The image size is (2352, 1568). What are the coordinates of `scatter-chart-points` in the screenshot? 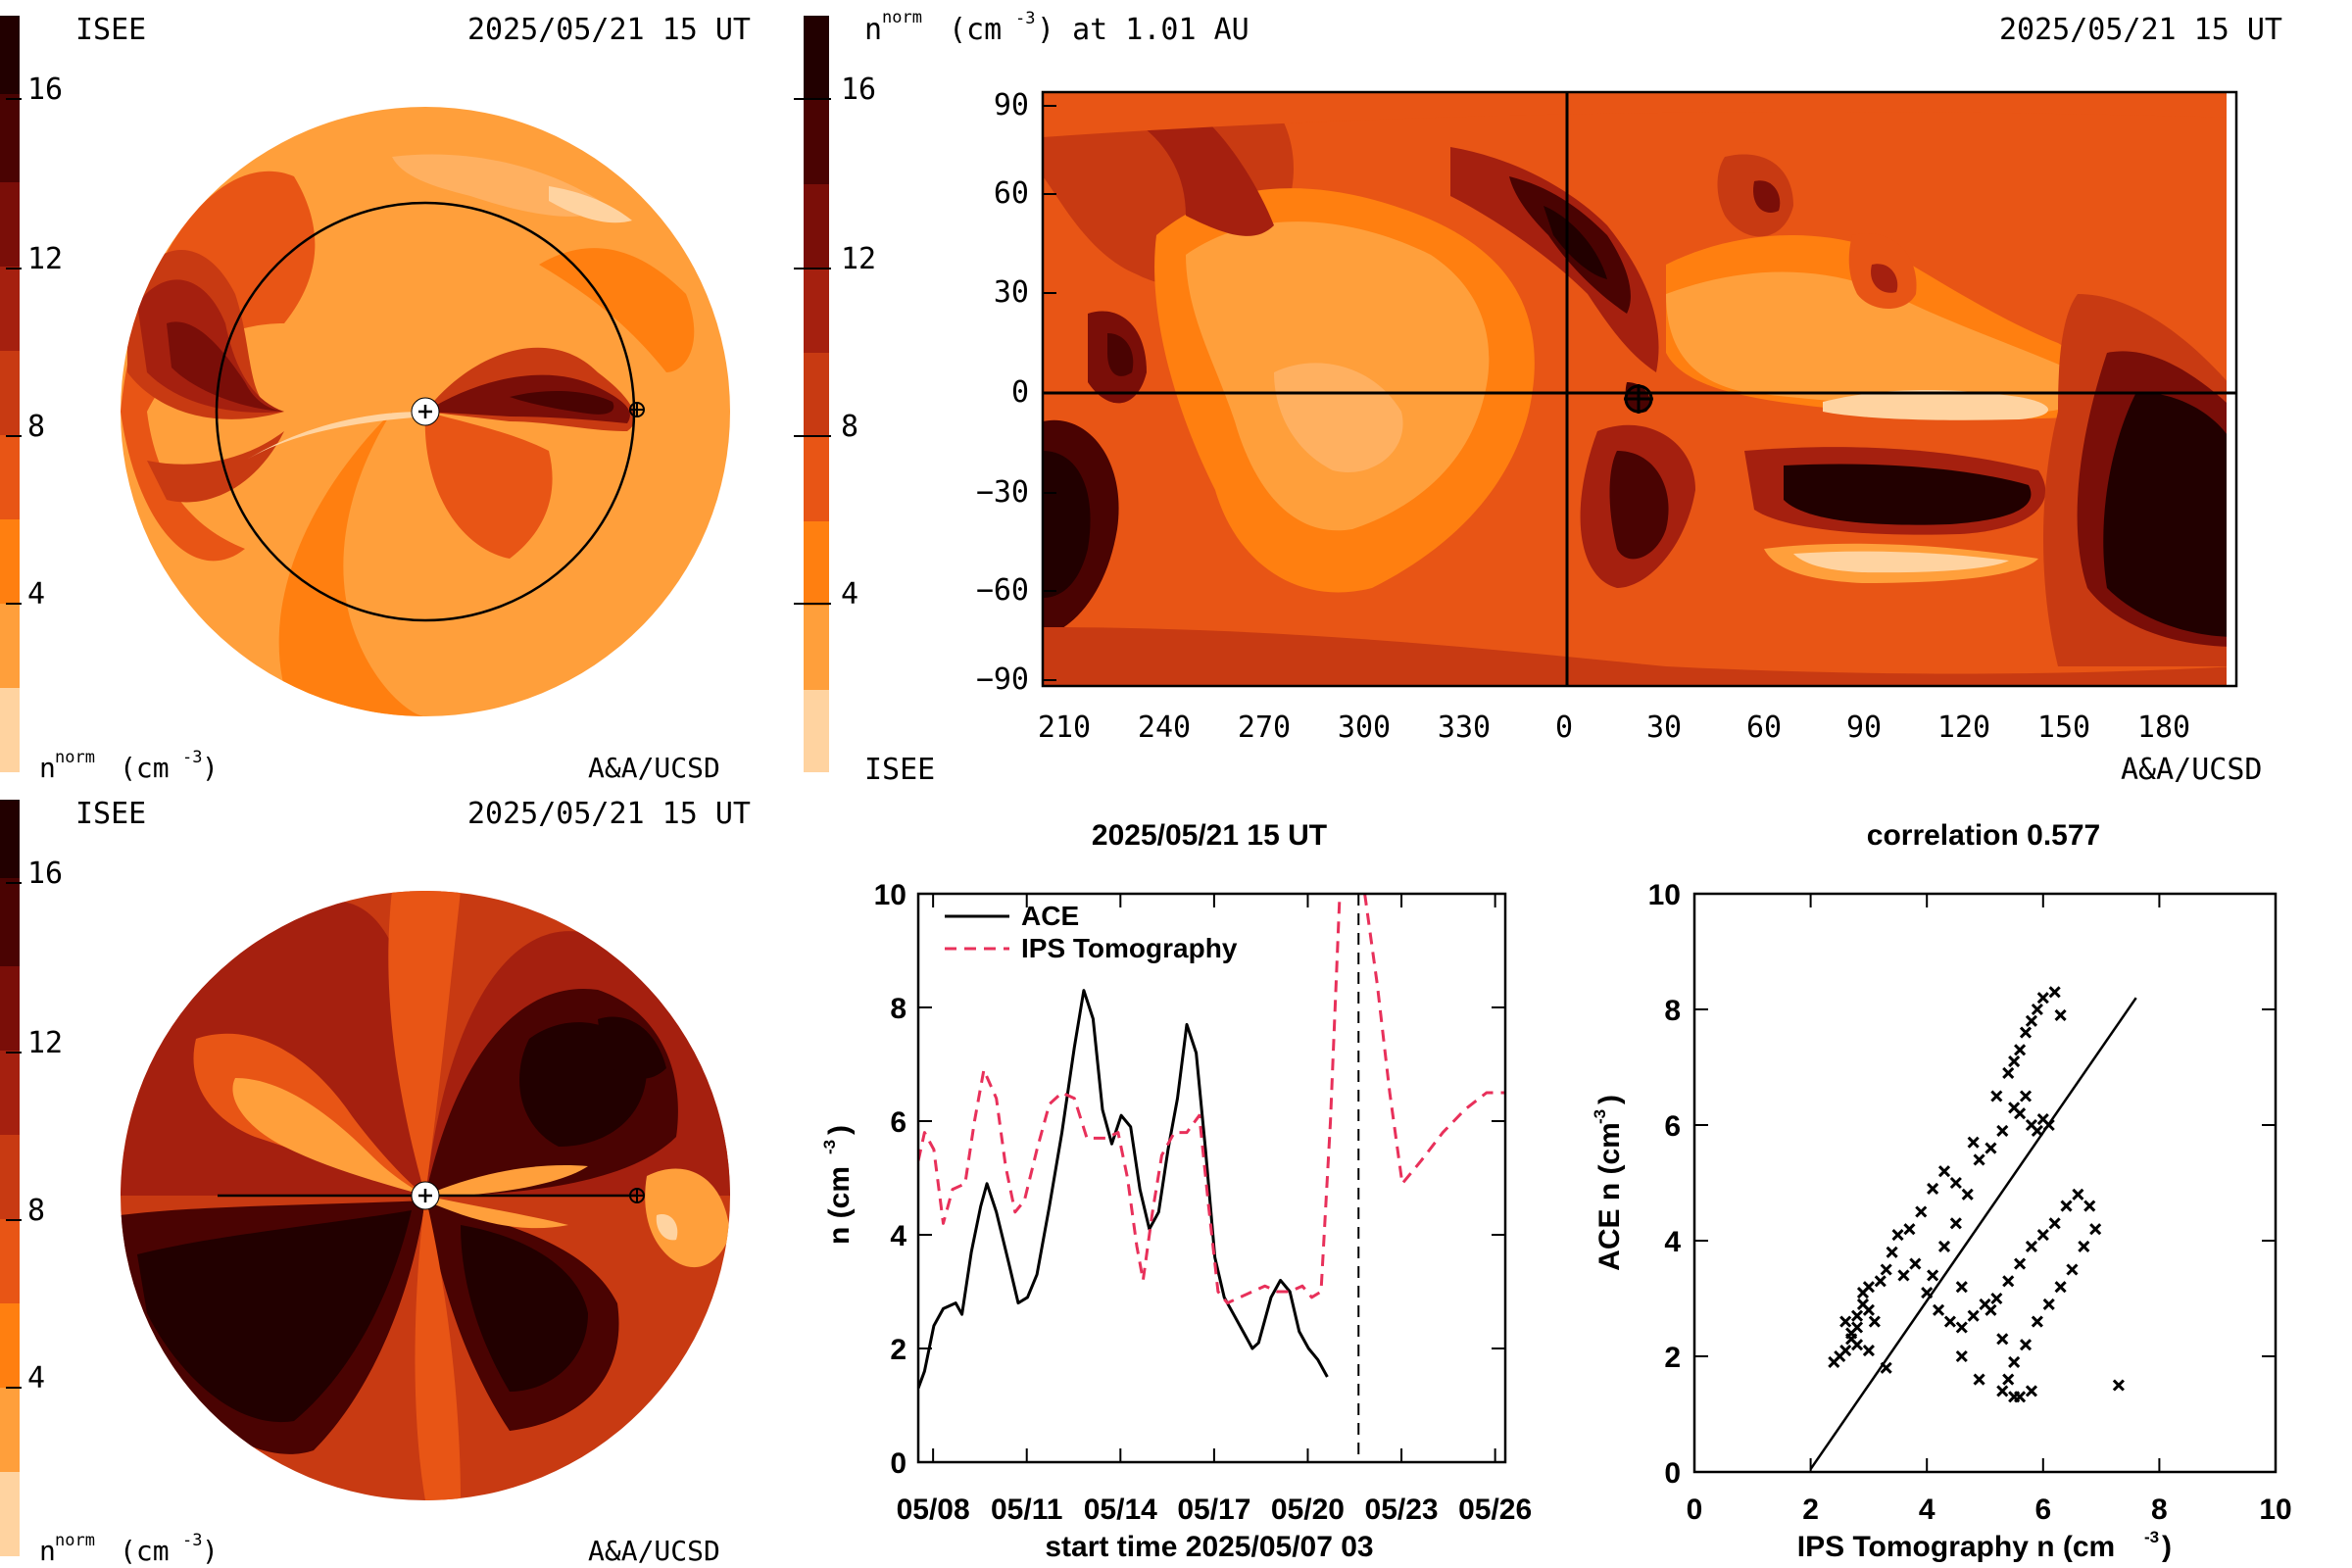 It's located at (1973, 1228).